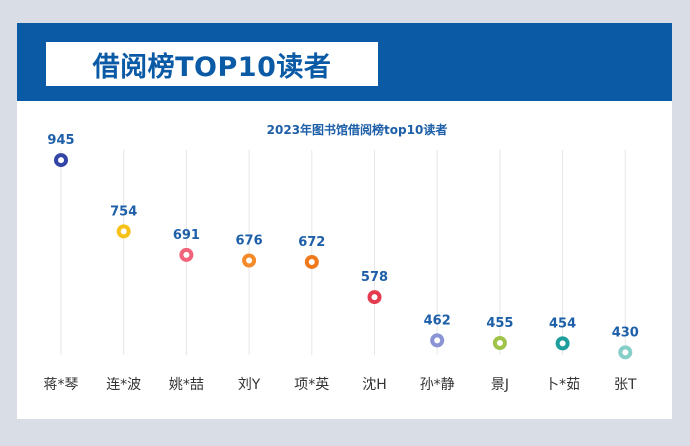 This screenshot has width=690, height=446. What do you see at coordinates (437, 385) in the screenshot?
I see `category-label: 孙*静` at bounding box center [437, 385].